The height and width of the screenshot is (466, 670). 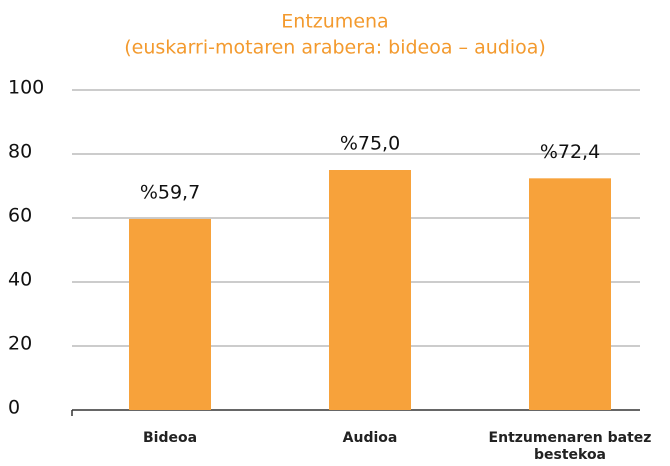 What do you see at coordinates (26, 88) in the screenshot?
I see `y-tick-label: 100` at bounding box center [26, 88].